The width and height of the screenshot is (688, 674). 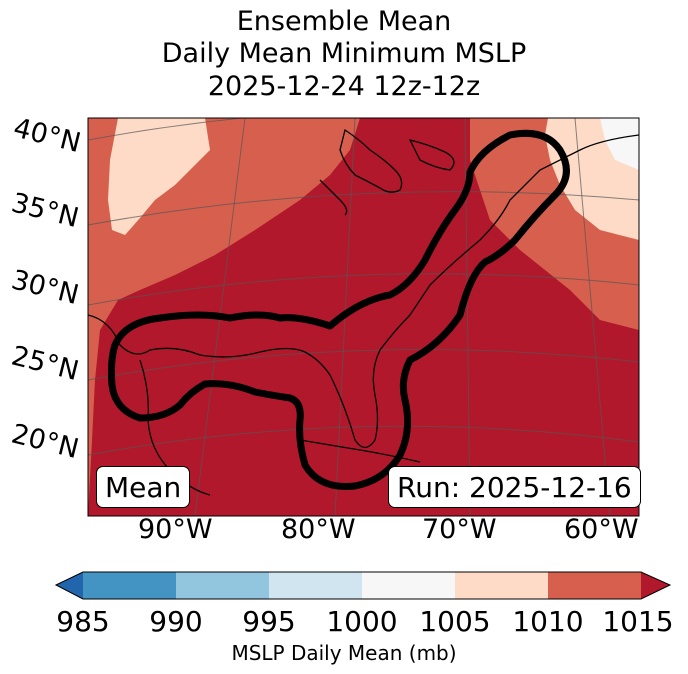 I want to click on field-1005-1010-northwest, so click(x=159, y=176).